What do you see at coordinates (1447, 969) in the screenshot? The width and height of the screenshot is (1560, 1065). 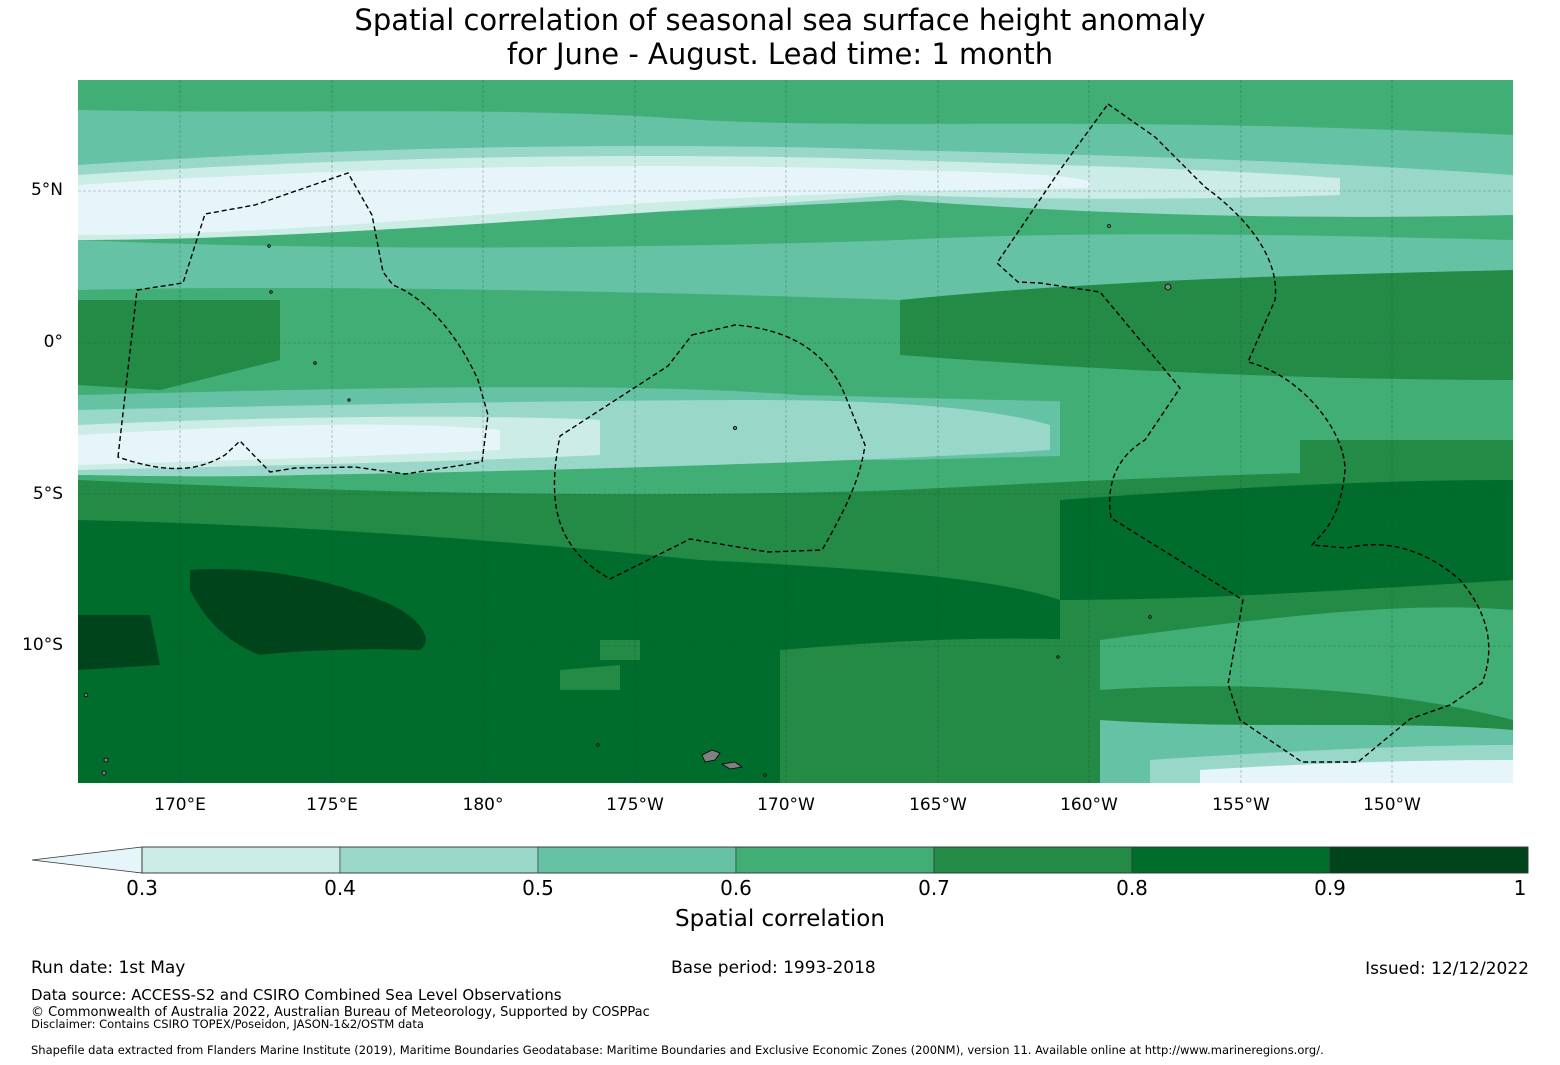 I see `issued-date: Issued: 12/12/2022` at bounding box center [1447, 969].